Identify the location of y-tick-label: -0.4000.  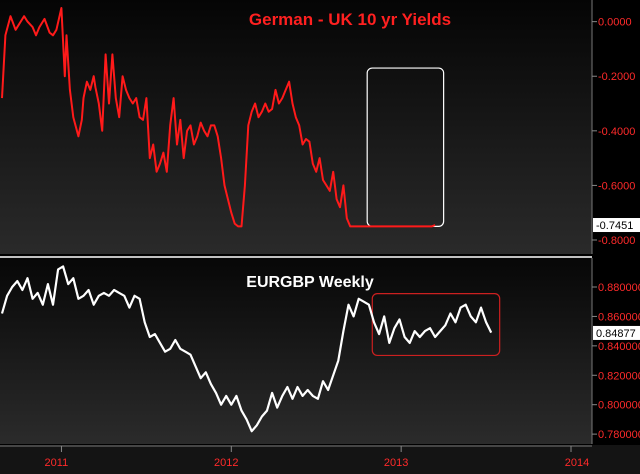
(616, 132).